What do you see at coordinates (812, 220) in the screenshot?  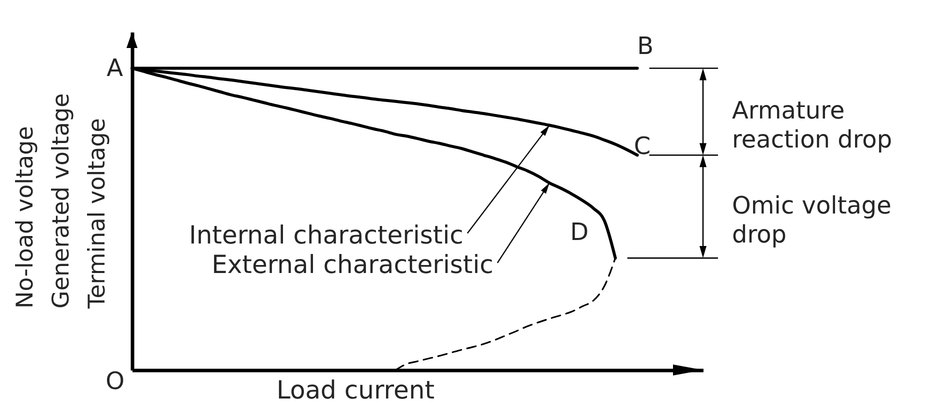 I see `text: Omic voltage drop` at bounding box center [812, 220].